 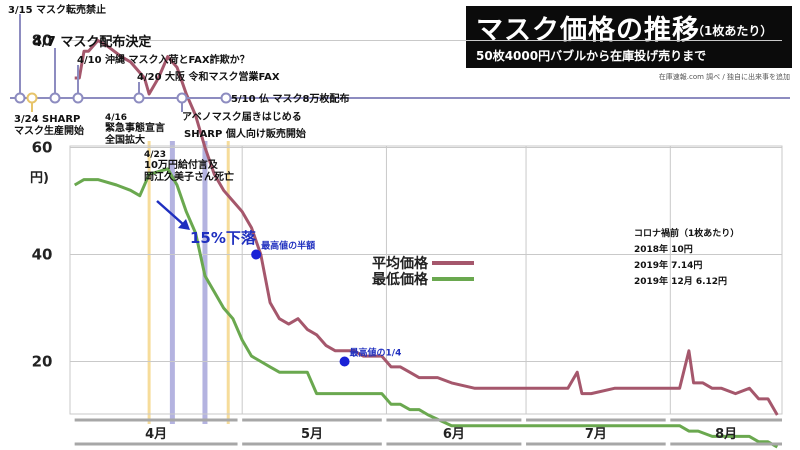 I want to click on y-tick-label: 40, so click(x=42, y=255).